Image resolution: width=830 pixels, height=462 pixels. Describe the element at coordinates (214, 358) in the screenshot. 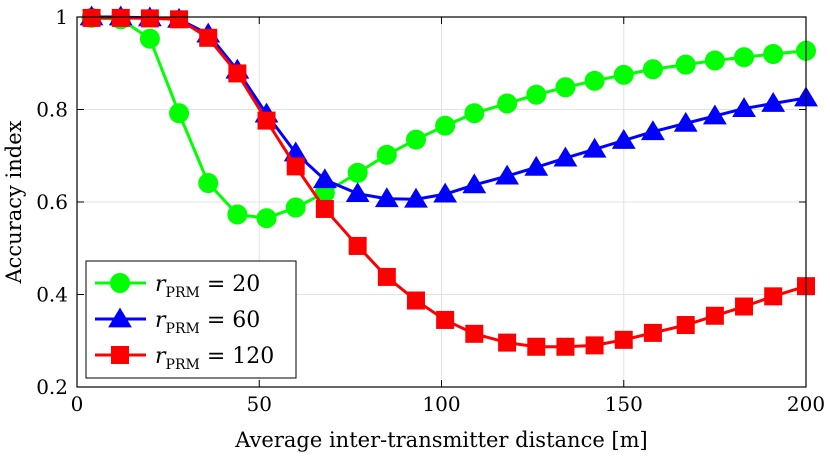

I see `legend-label: rPRM = 120` at that location.